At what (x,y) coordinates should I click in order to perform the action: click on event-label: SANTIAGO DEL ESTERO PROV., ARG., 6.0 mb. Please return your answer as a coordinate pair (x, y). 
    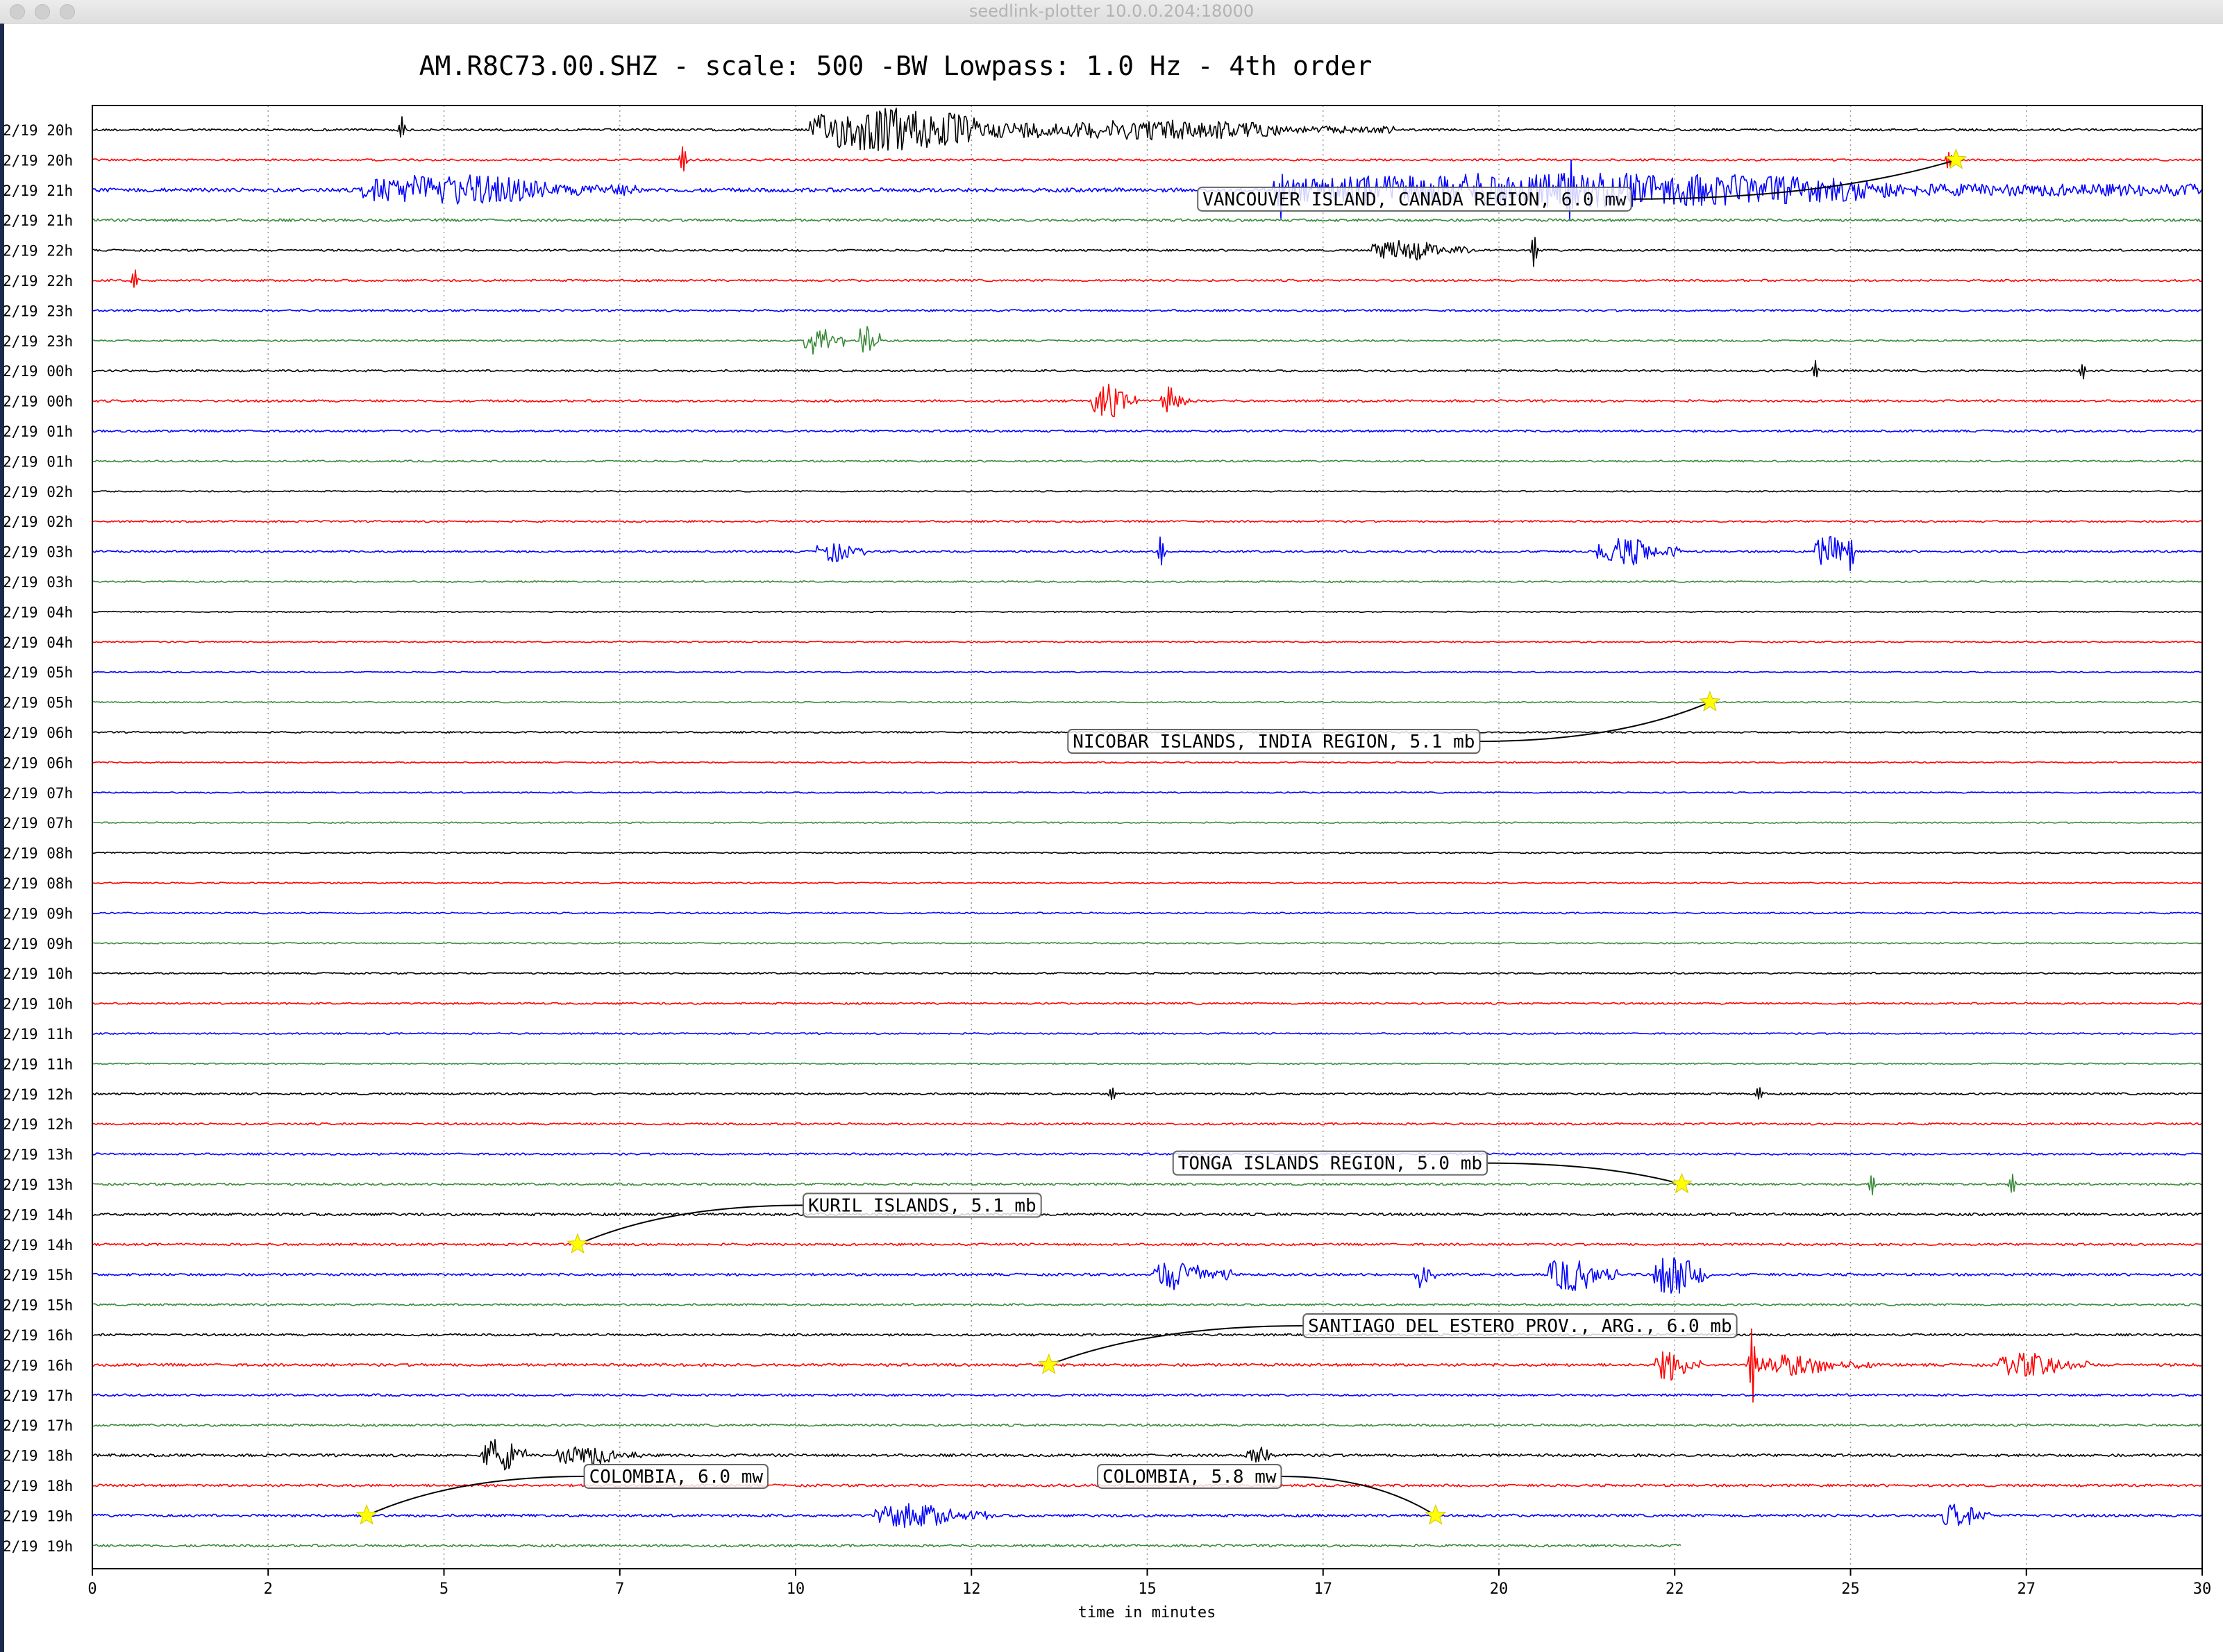
    Looking at the image, I should click on (1519, 1326).